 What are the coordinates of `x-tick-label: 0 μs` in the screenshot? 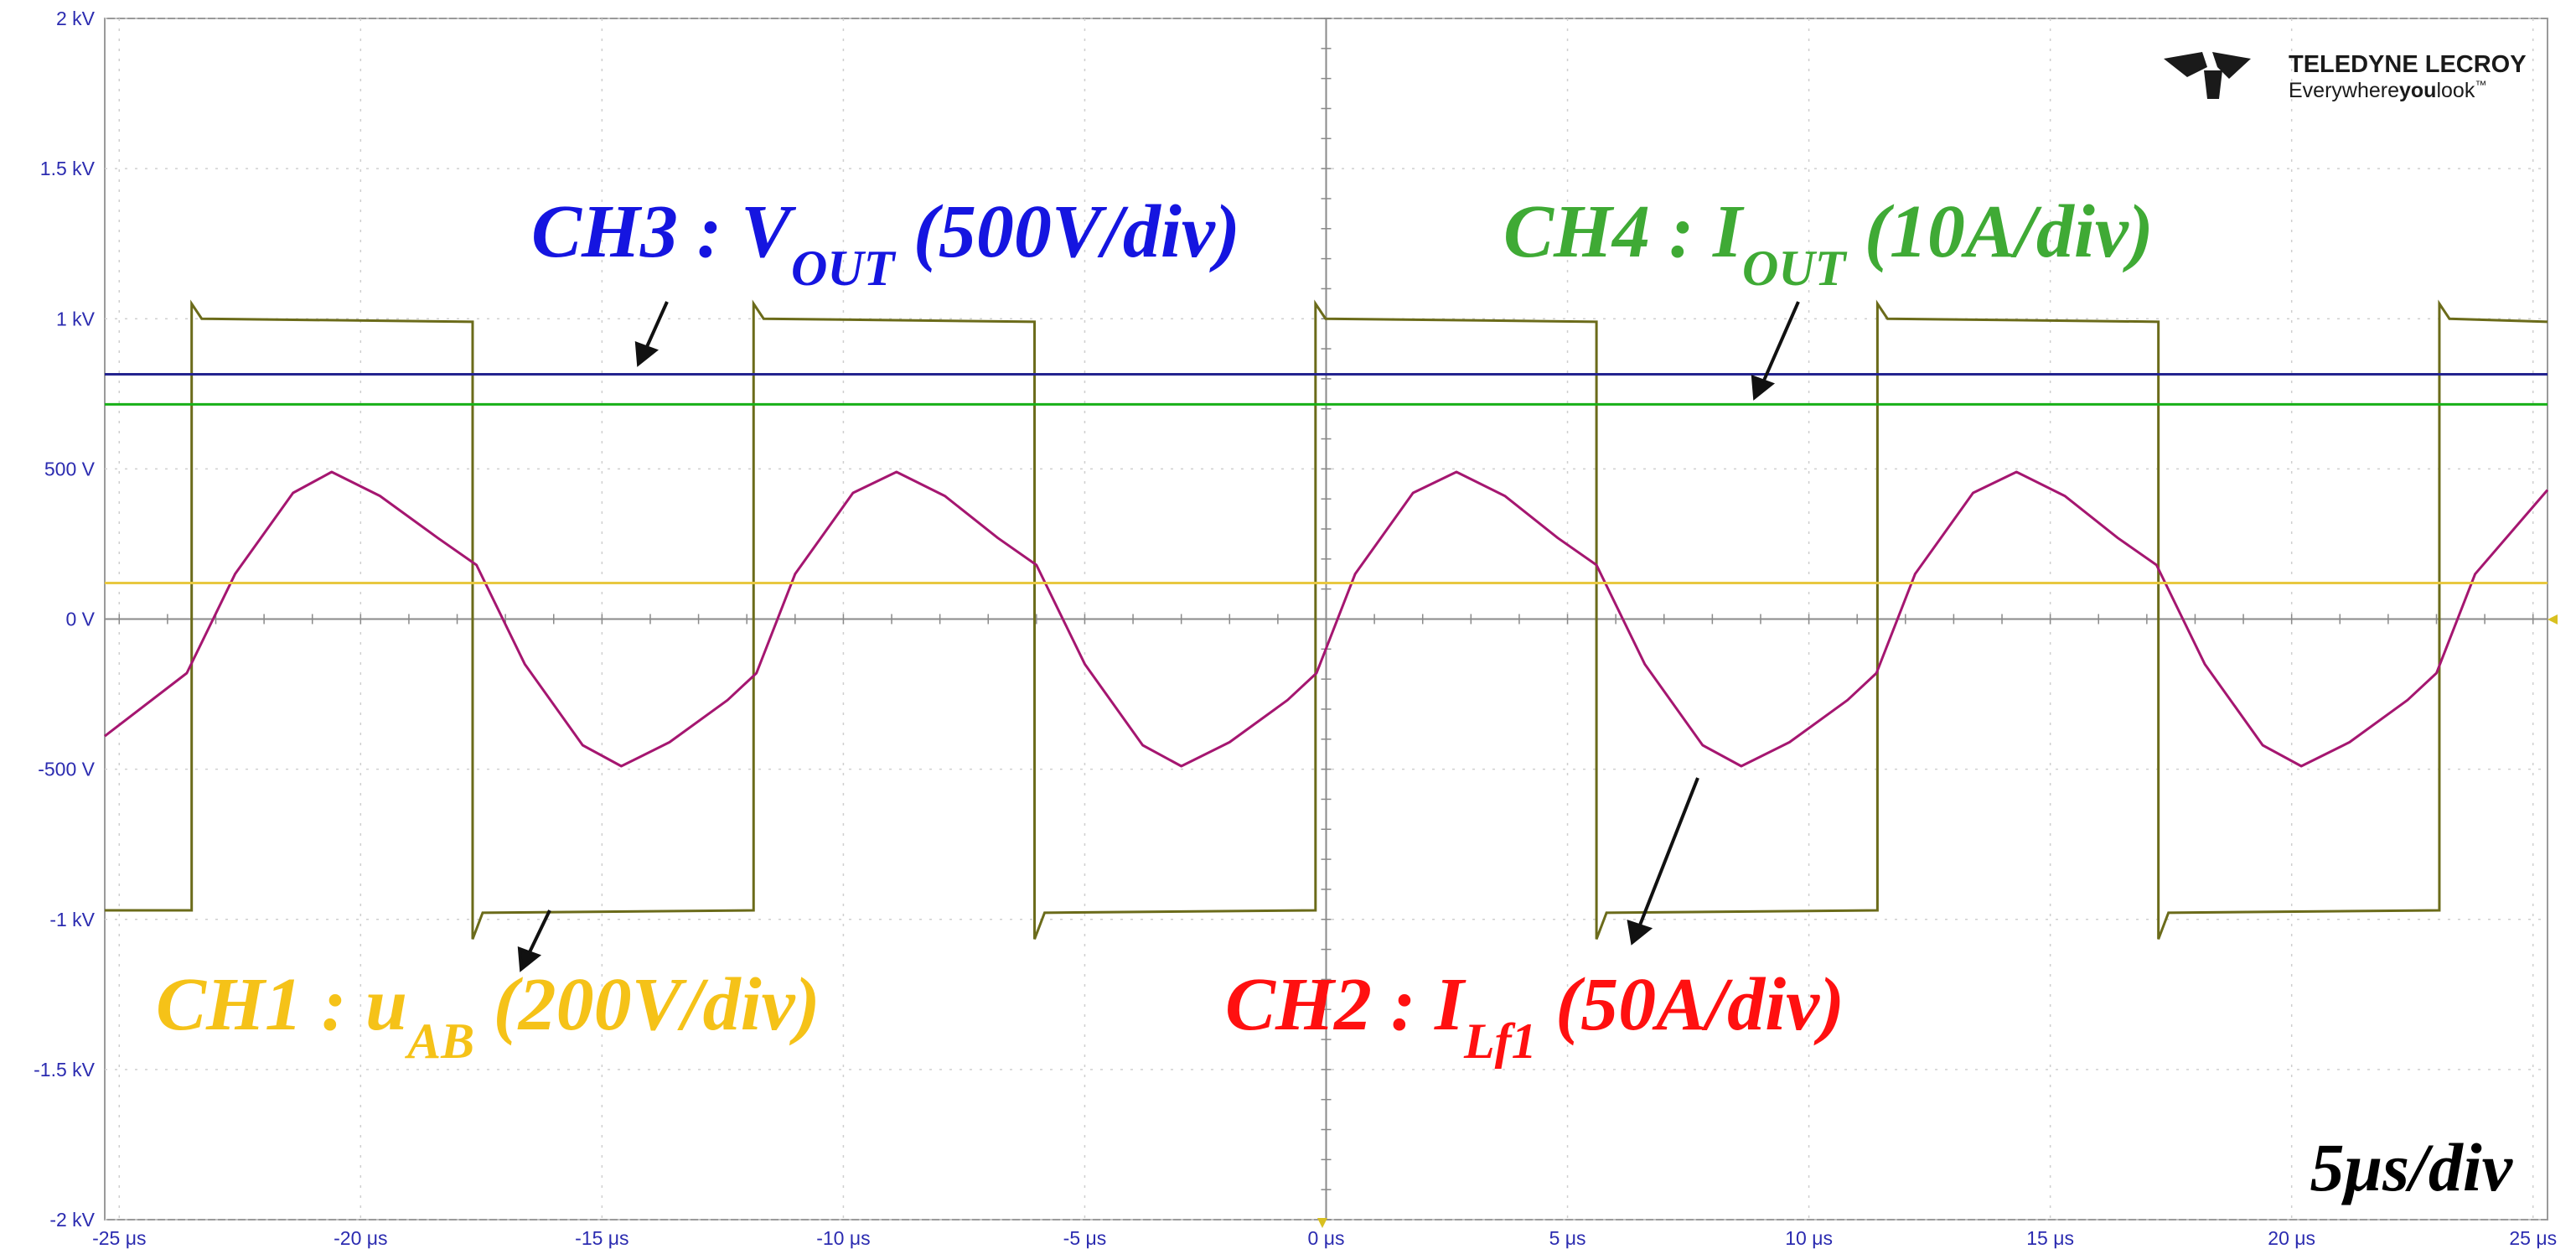 It's located at (1326, 1238).